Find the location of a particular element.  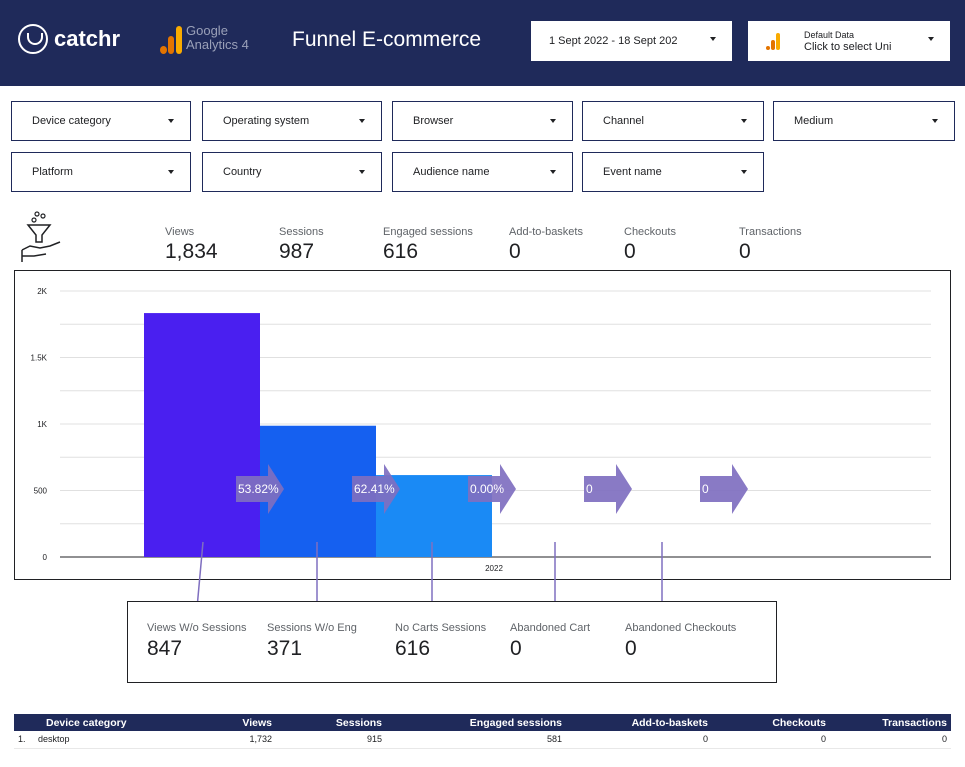

date-range-value: 1 Sept 2022 - 18 Sept 202 is located at coordinates (613, 41).